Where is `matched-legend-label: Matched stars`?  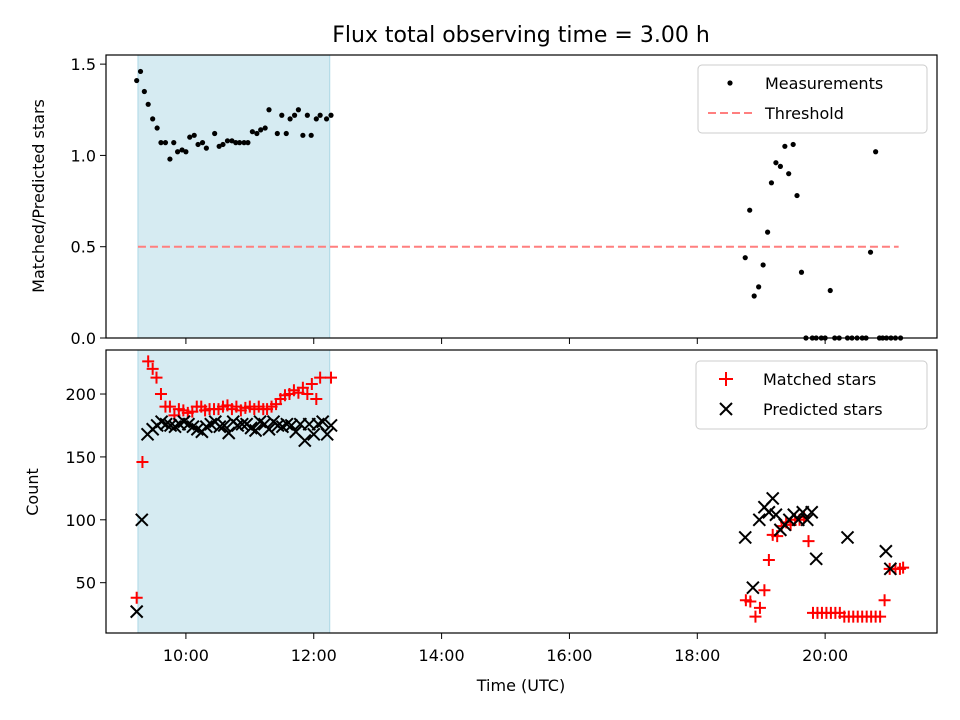
matched-legend-label: Matched stars is located at coordinates (819, 379).